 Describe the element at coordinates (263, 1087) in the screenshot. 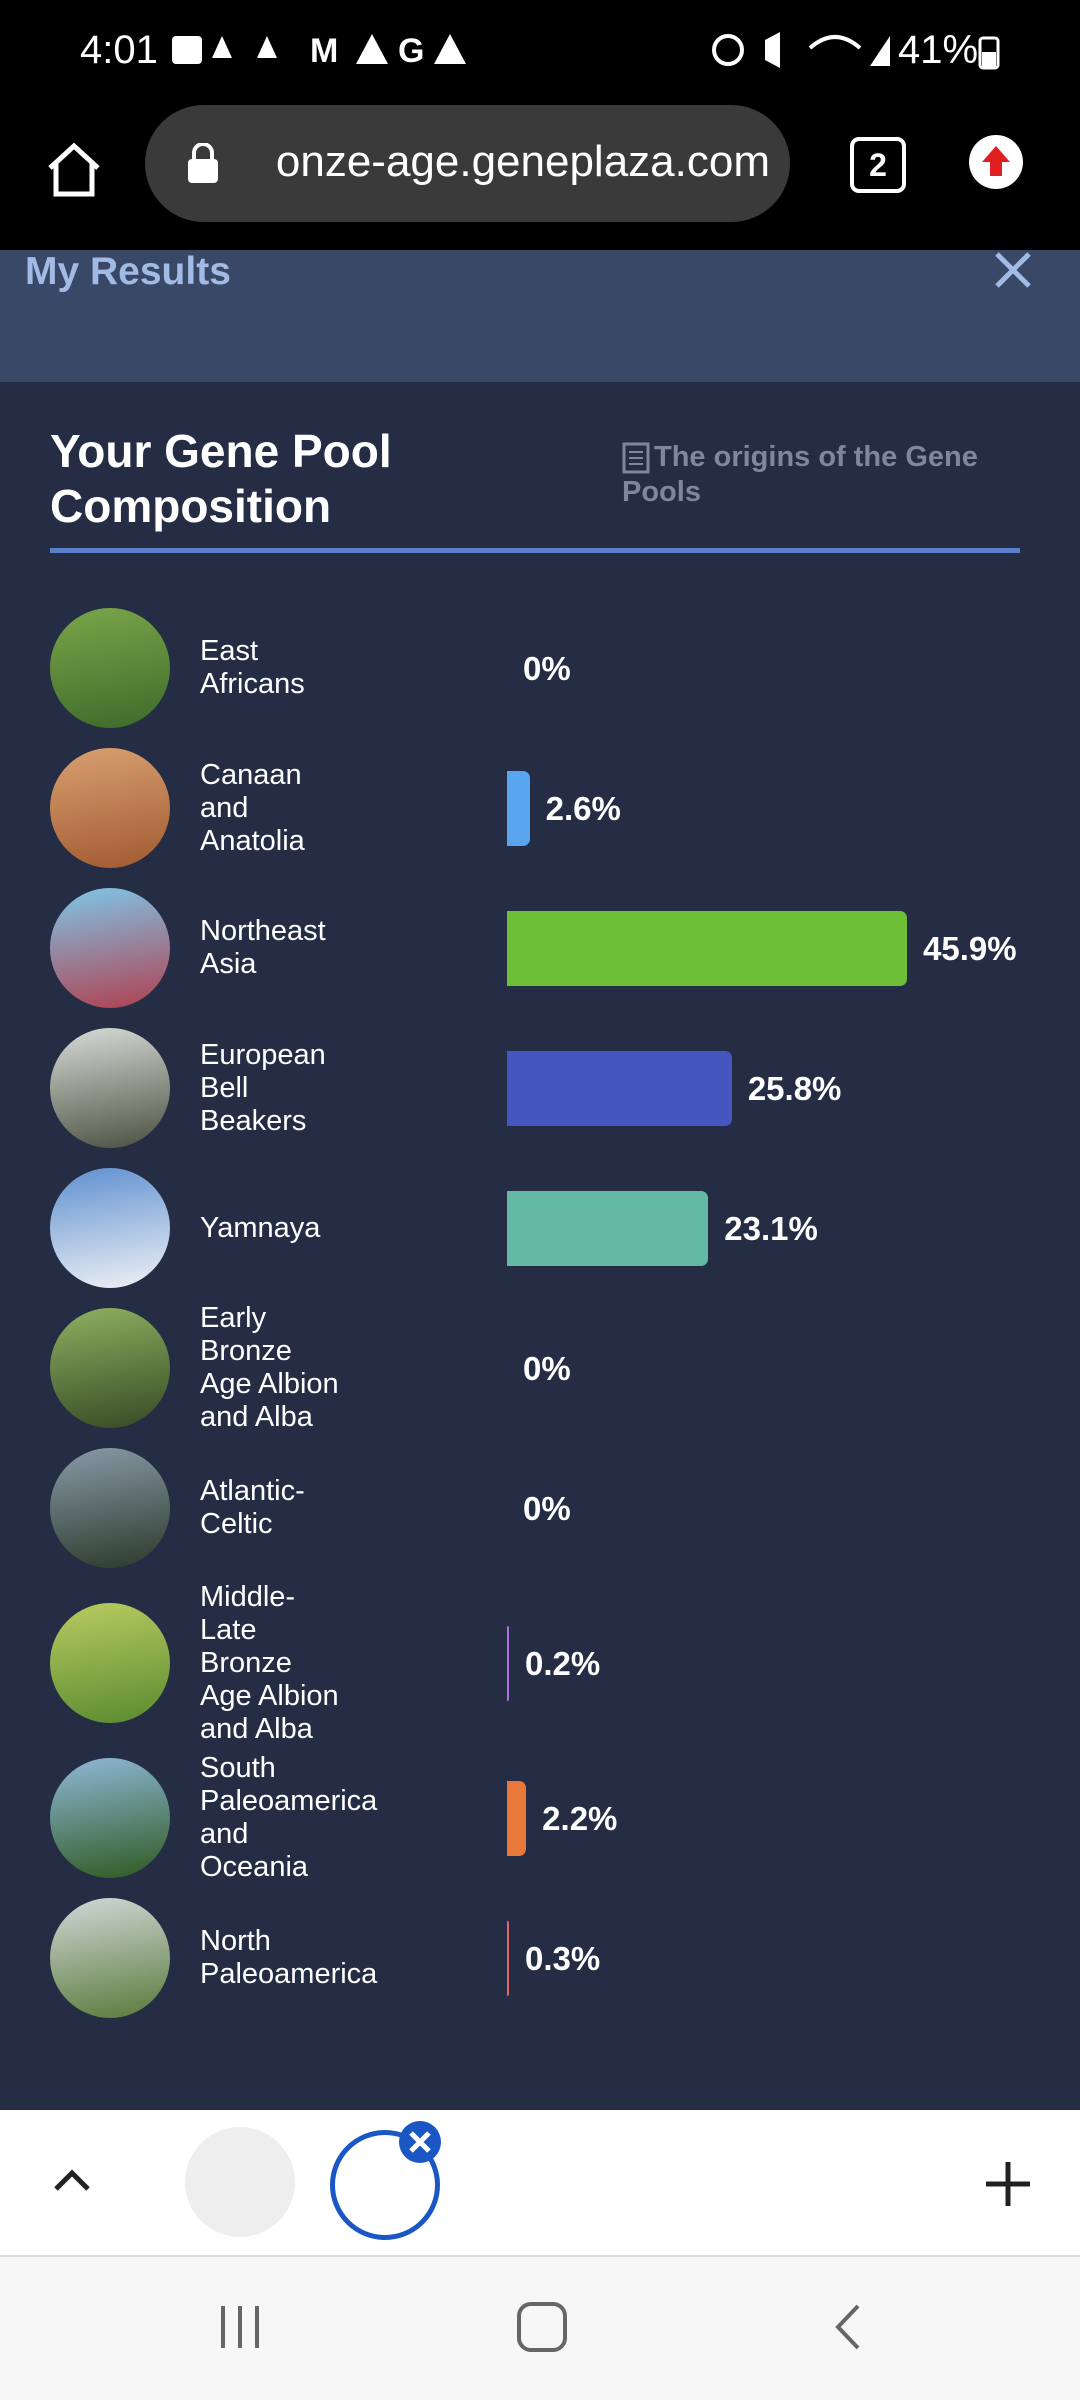

I see `category-label: European Bell Beakers` at that location.